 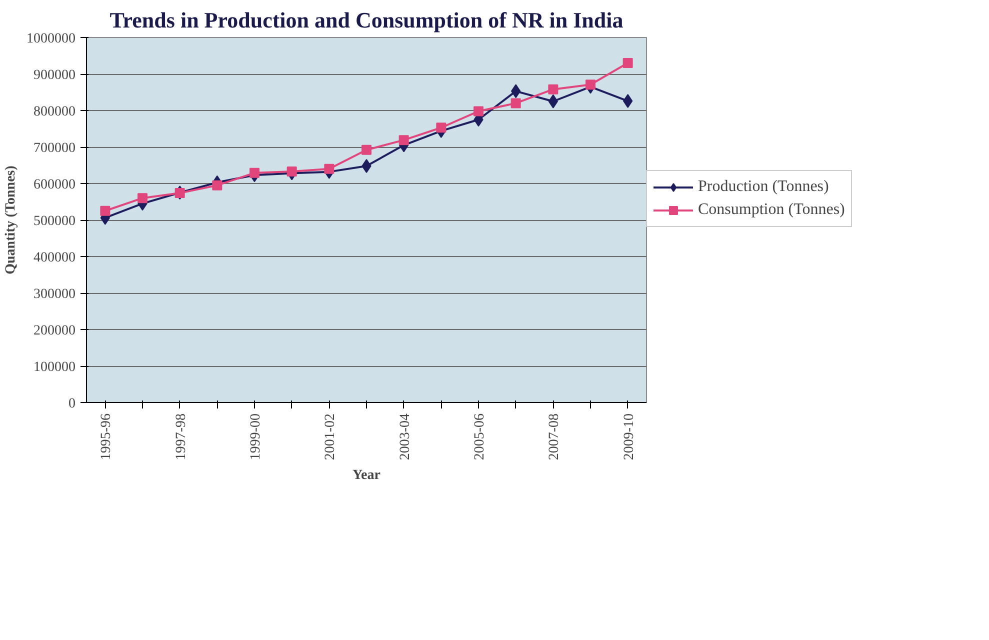 What do you see at coordinates (51, 39) in the screenshot?
I see `y-tick-label: 1000000` at bounding box center [51, 39].